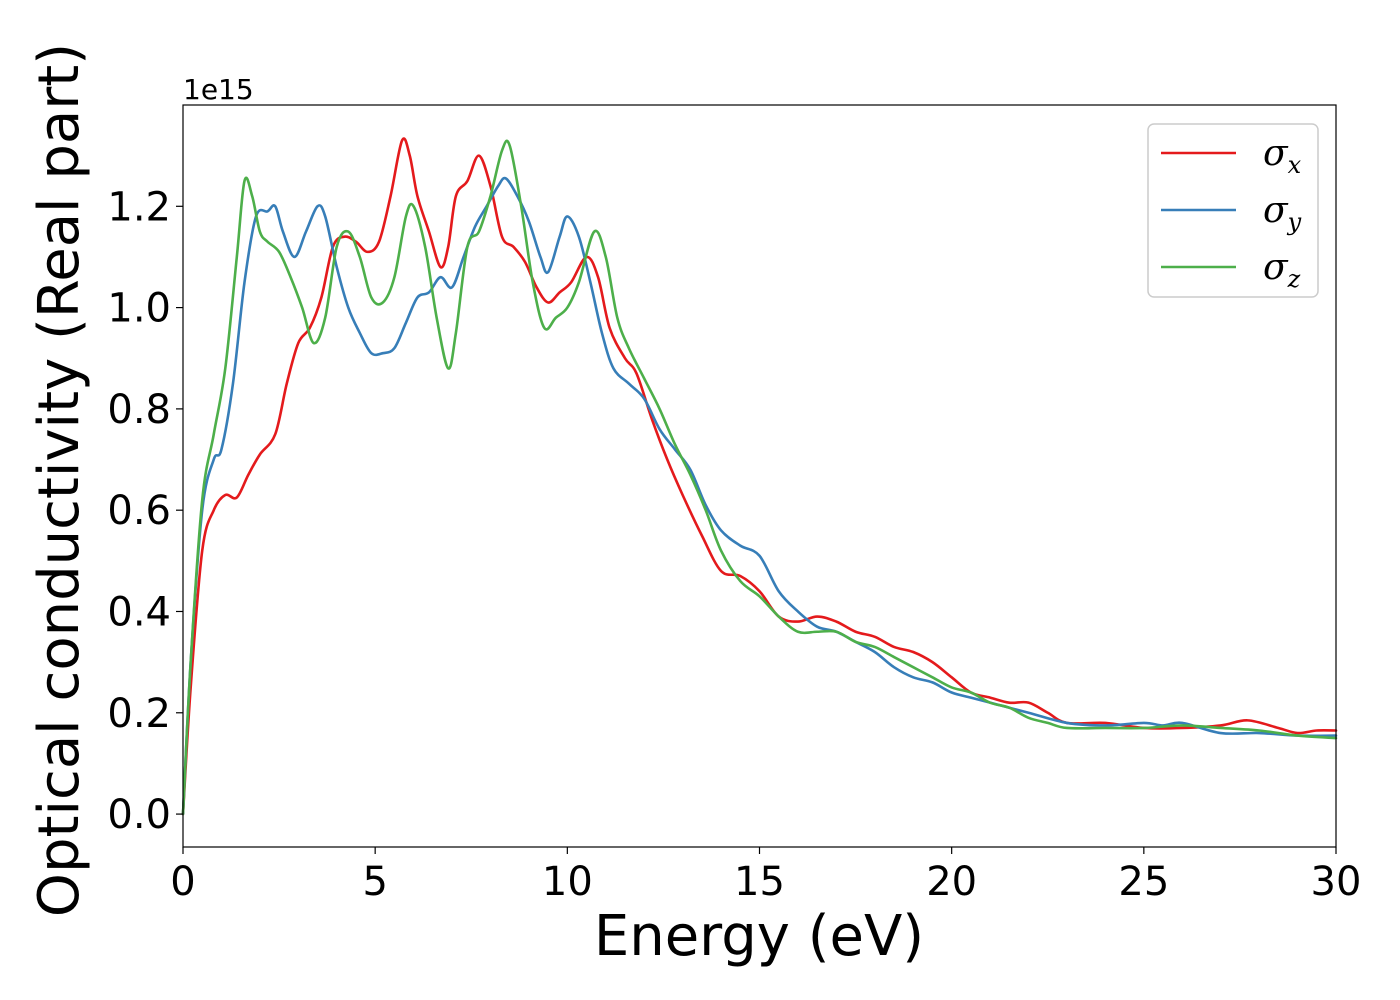 The width and height of the screenshot is (1400, 1000). I want to click on x-axis-ticks: 0 5 10 15 20 25 30, so click(765, 876).